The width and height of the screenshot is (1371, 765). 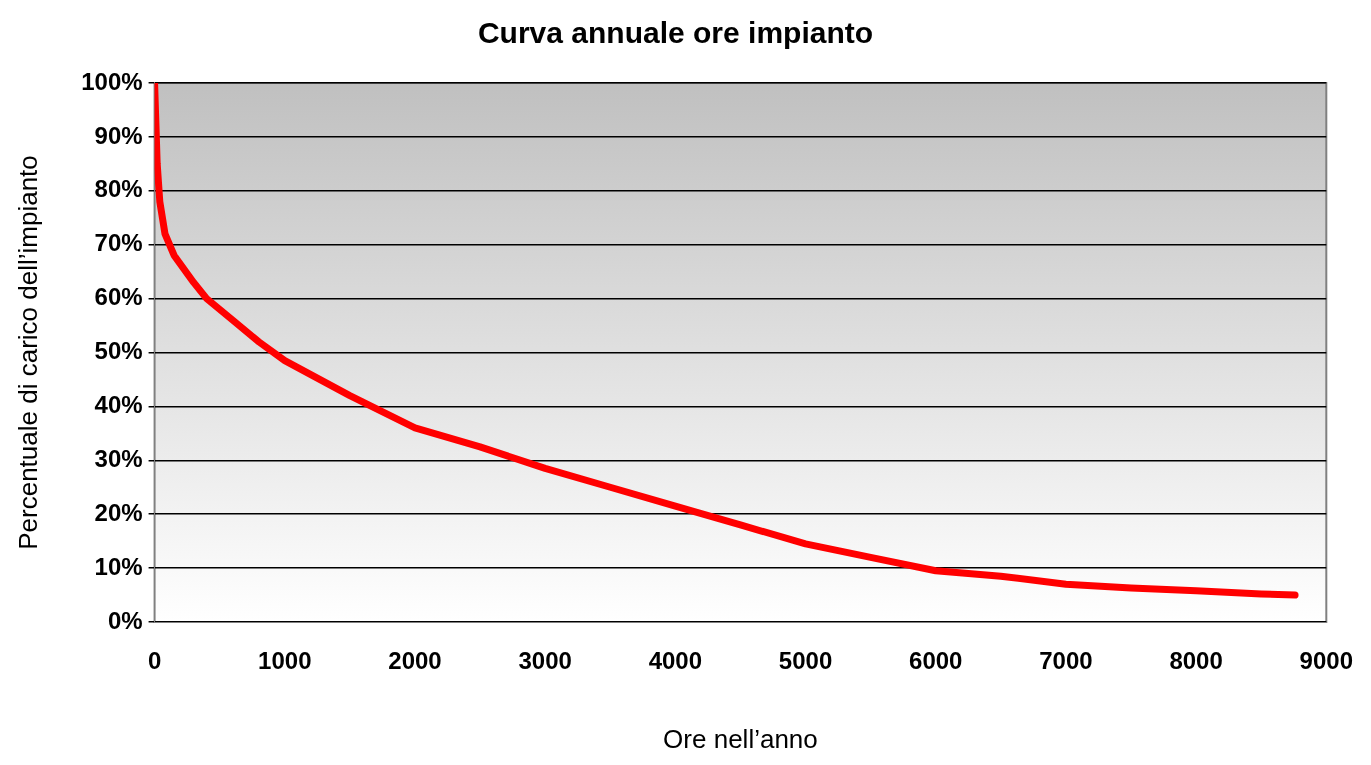 I want to click on y-tick-label: 0%, so click(x=125, y=620).